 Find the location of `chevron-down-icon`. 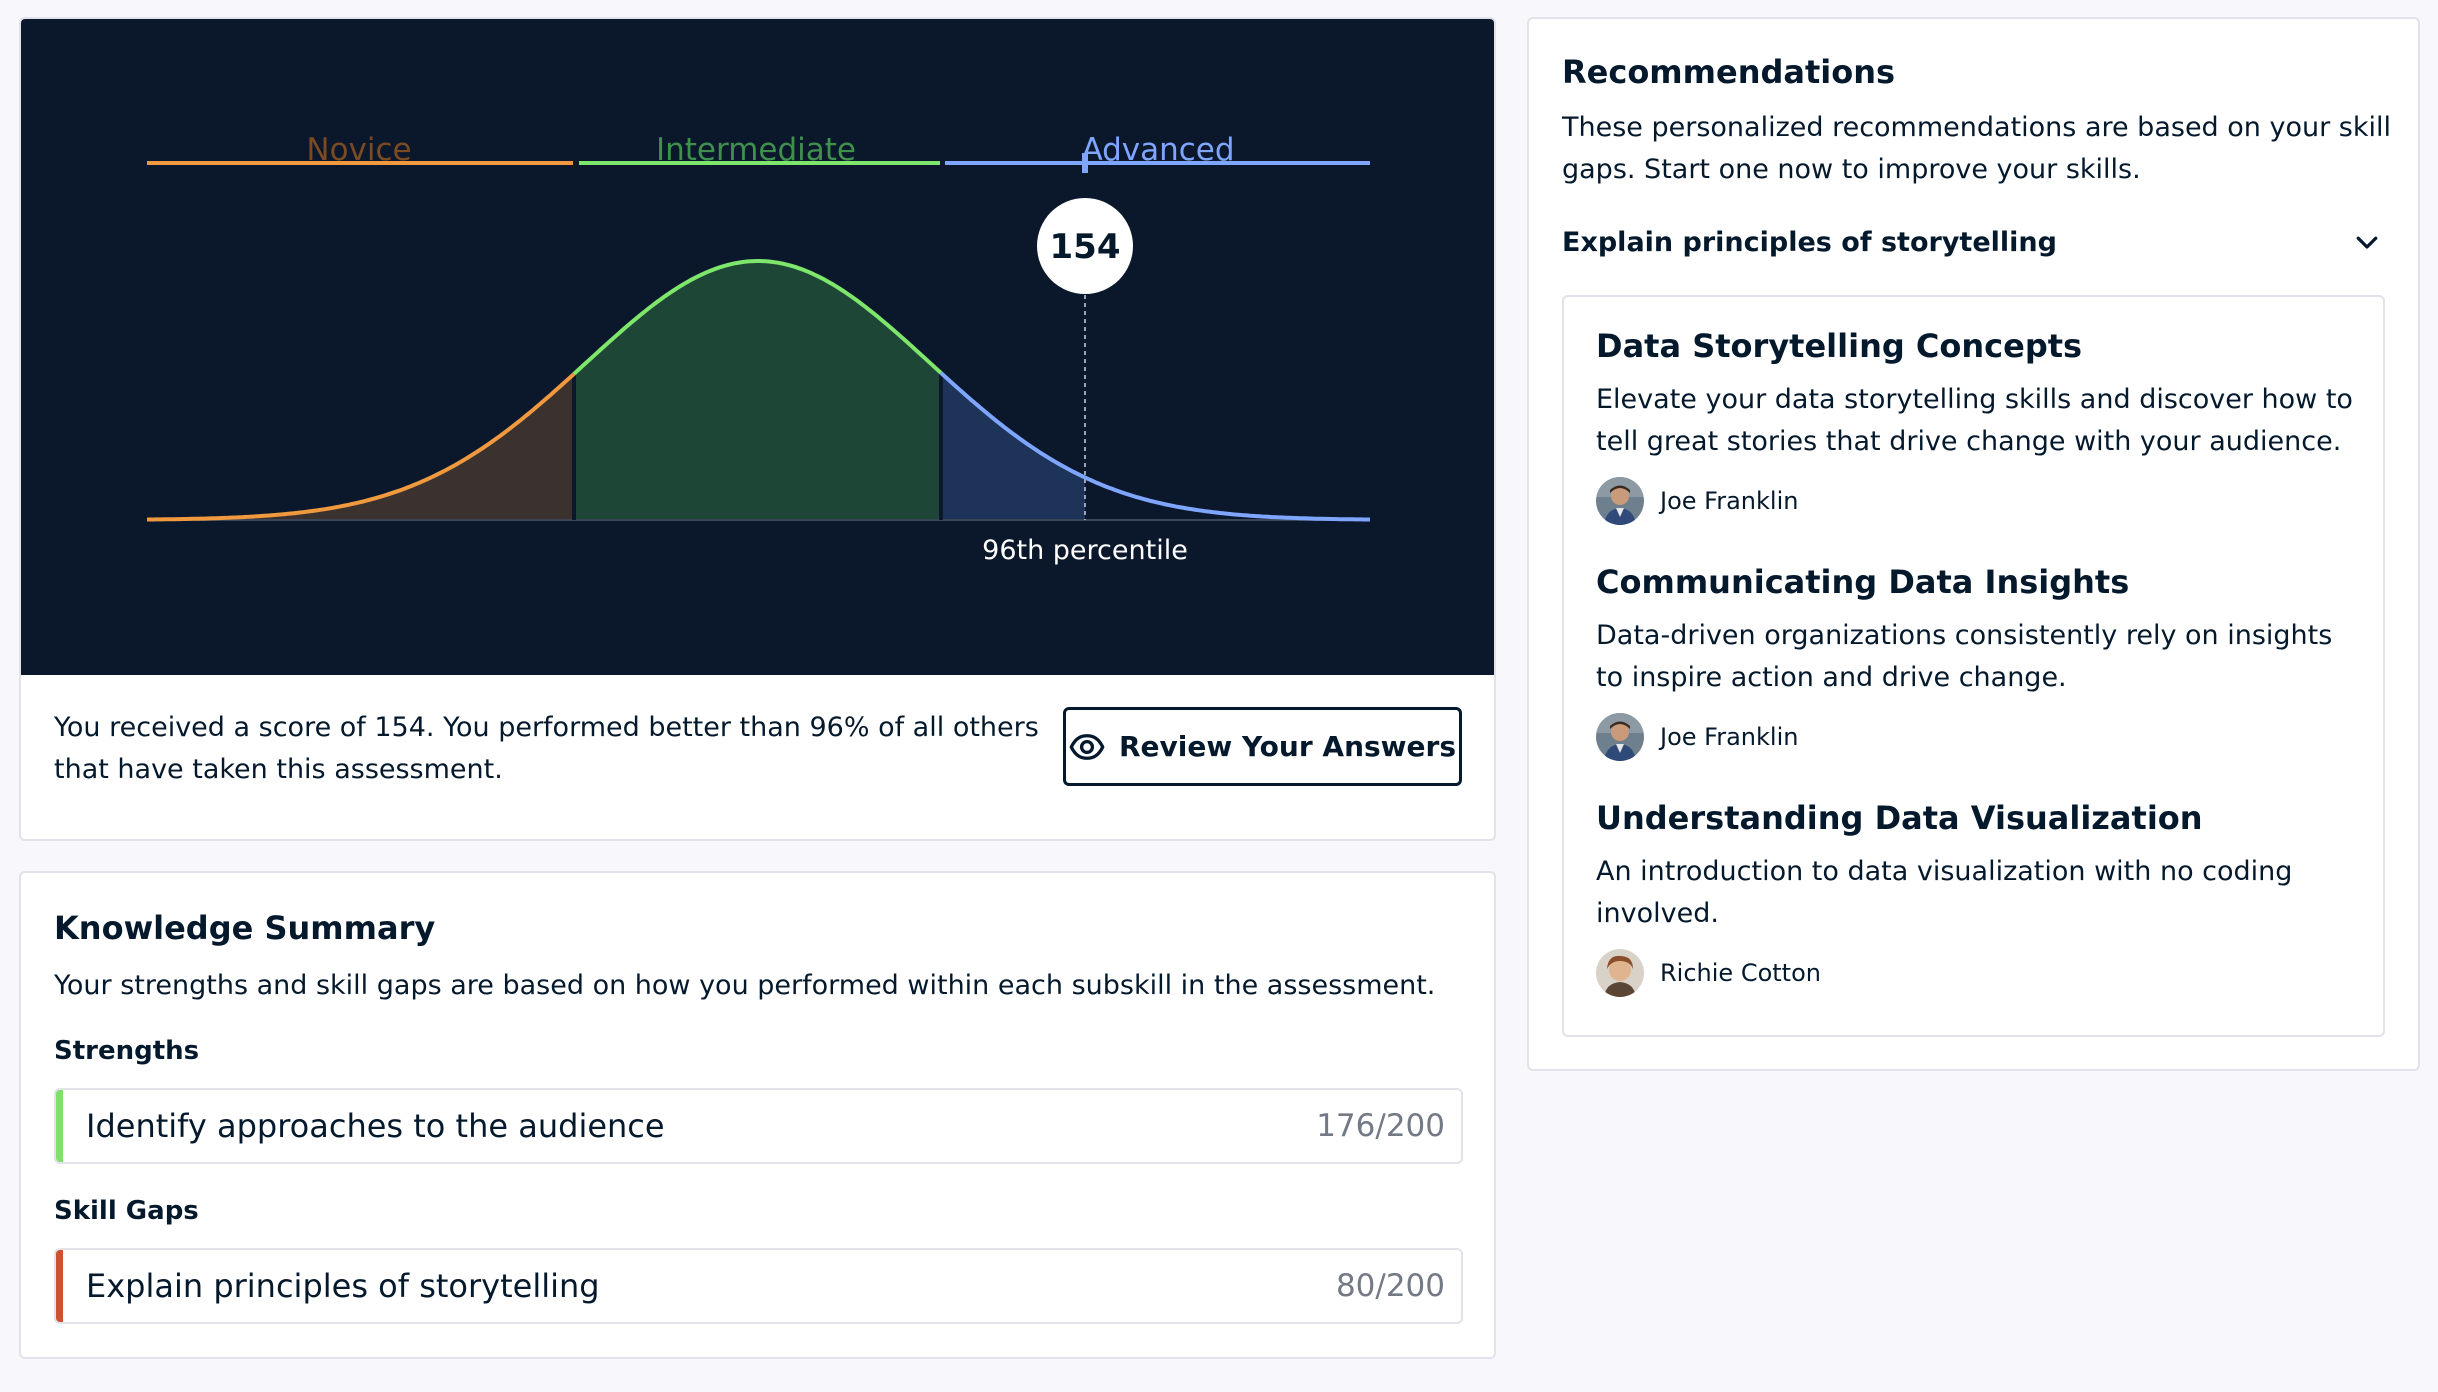

chevron-down-icon is located at coordinates (2367, 242).